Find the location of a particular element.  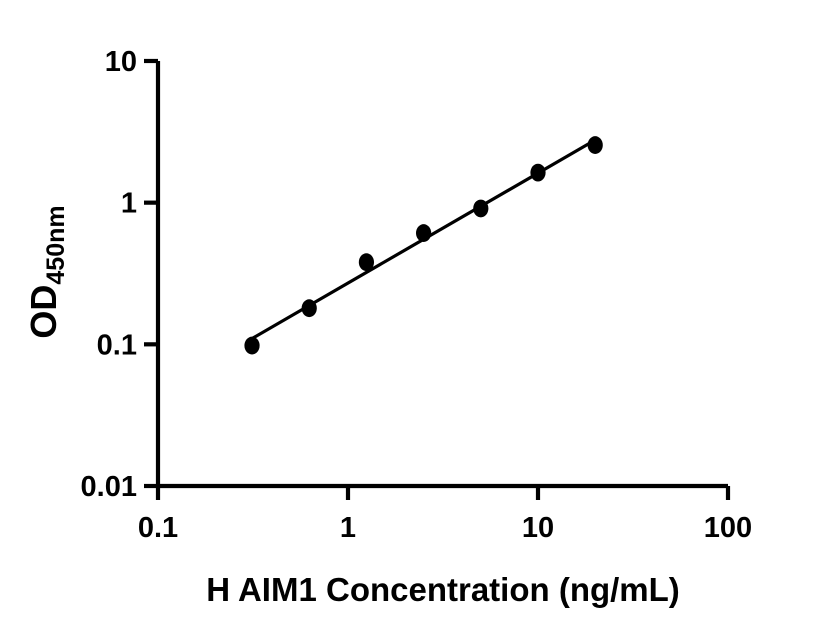

y-axis-title-subscript: 450nm is located at coordinates (56, 244).